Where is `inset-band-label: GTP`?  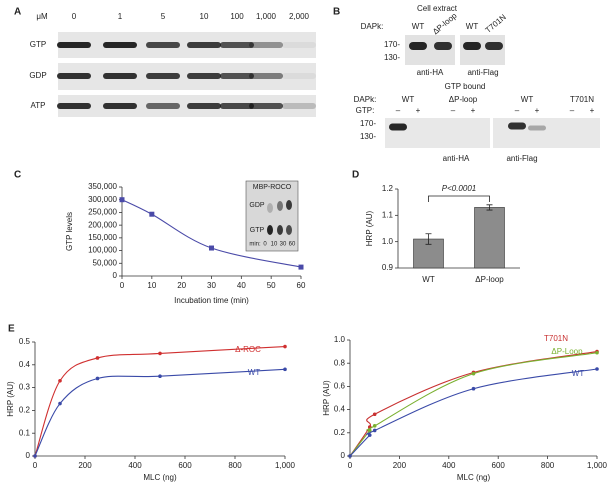
inset-band-label: GTP is located at coordinates (257, 230).